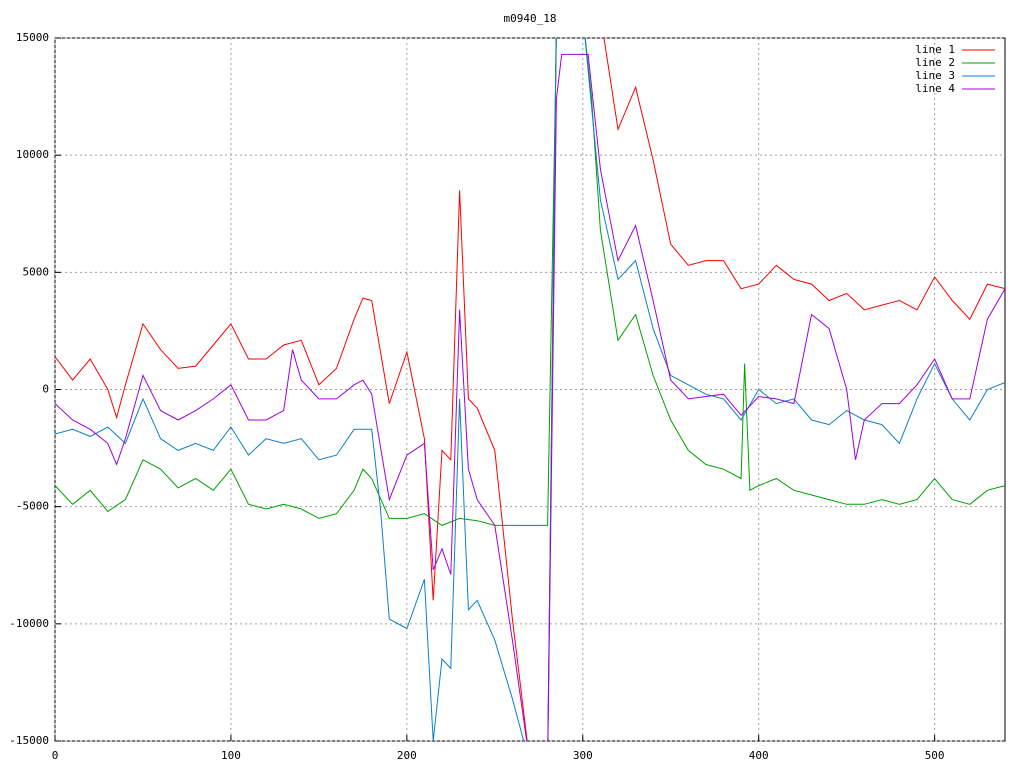 The height and width of the screenshot is (772, 1024). Describe the element at coordinates (935, 62) in the screenshot. I see `legend-label: line 2` at that location.